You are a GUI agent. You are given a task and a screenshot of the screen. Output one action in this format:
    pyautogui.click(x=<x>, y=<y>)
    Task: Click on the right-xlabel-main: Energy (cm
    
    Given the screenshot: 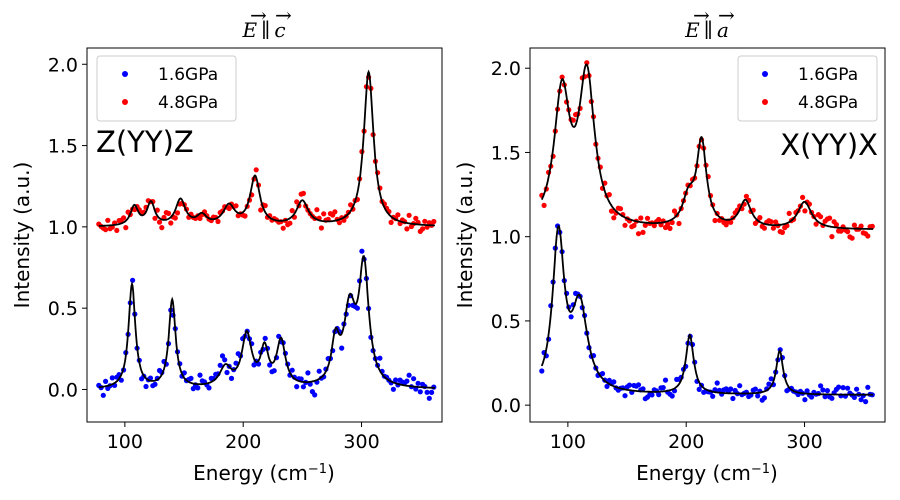 What is the action you would take?
    pyautogui.click(x=693, y=473)
    